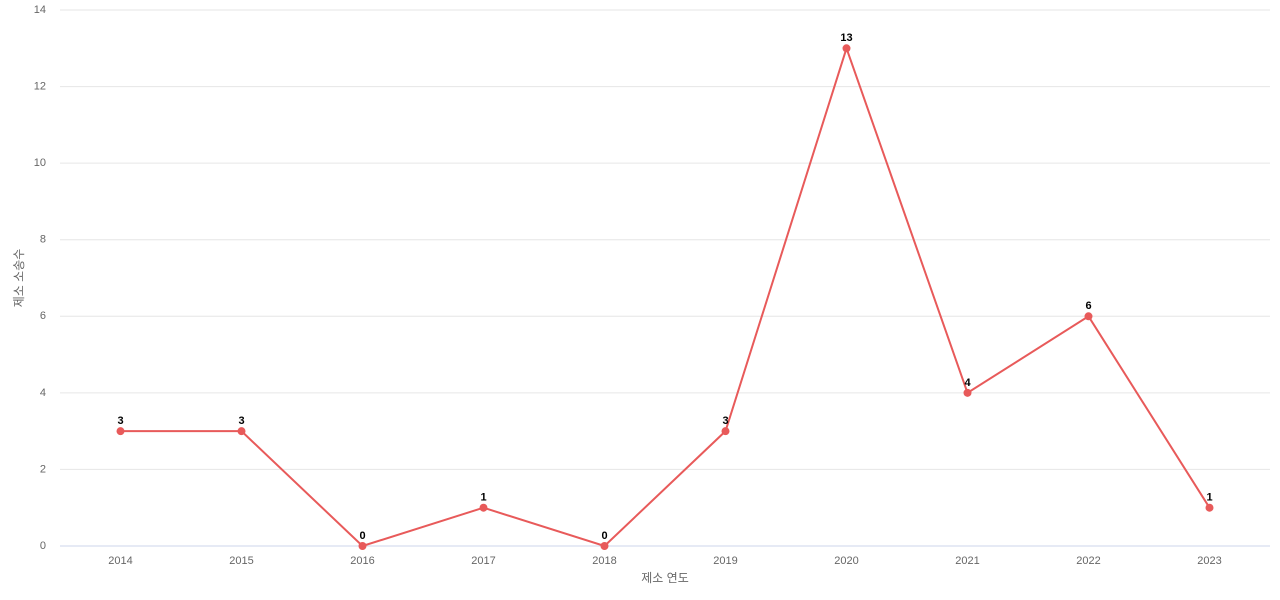  Describe the element at coordinates (43, 316) in the screenshot. I see `y-tick-label: 6` at that location.